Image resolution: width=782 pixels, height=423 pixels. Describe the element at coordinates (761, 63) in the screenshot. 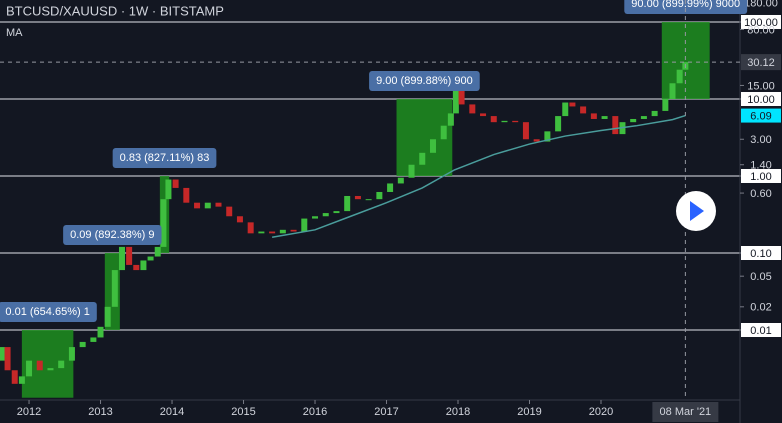

I see `crosshair-y-label: 30.12` at that location.